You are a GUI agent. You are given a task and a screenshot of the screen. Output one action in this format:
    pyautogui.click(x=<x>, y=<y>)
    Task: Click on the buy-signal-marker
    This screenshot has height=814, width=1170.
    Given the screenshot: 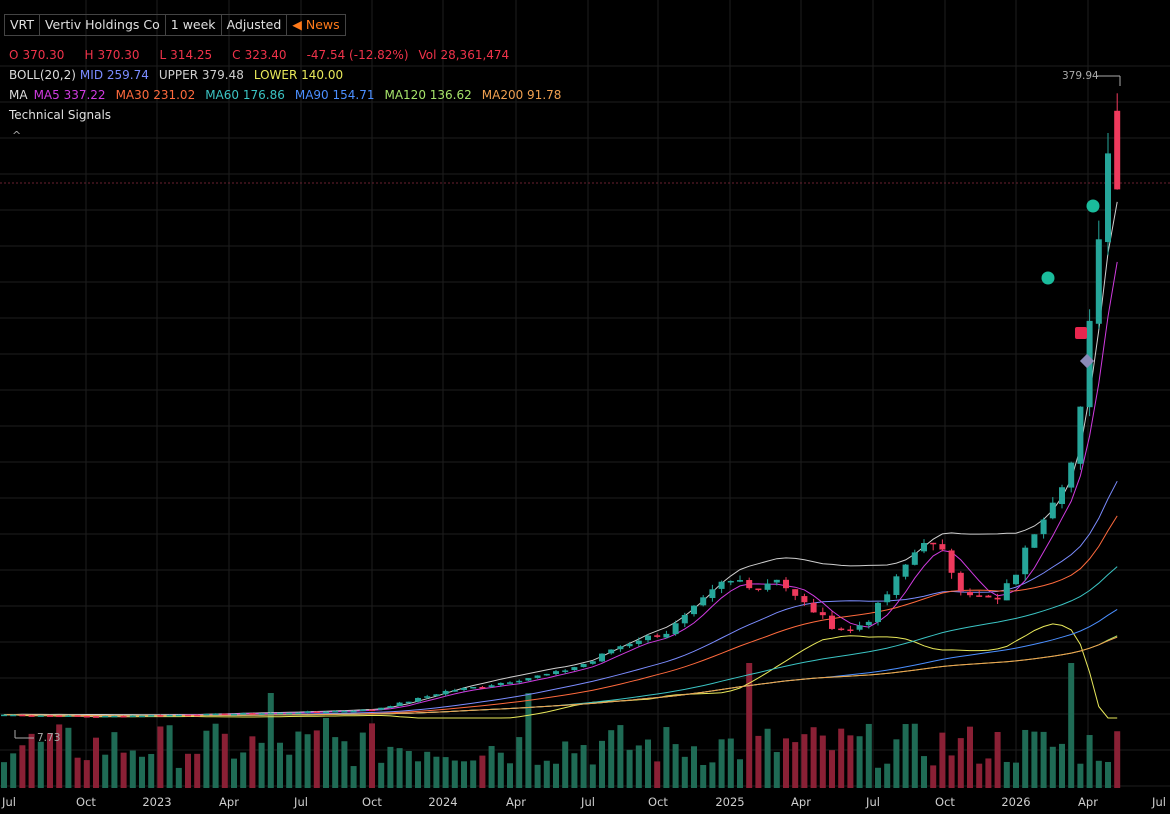 What is the action you would take?
    pyautogui.click(x=1093, y=206)
    